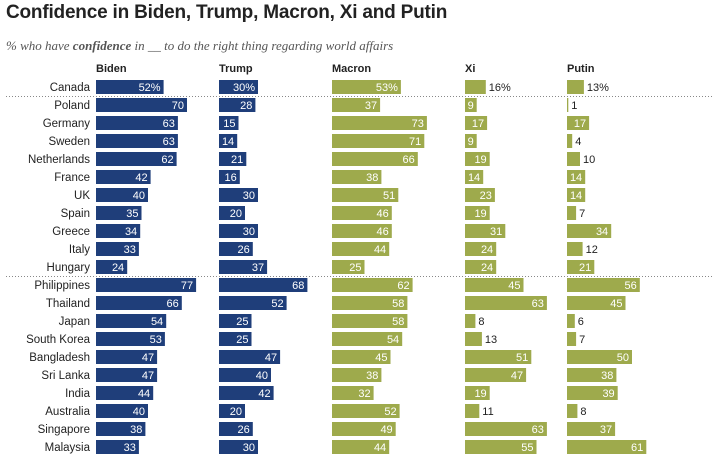 The width and height of the screenshot is (720, 454). What do you see at coordinates (602, 232) in the screenshot?
I see `data-label: 34` at bounding box center [602, 232].